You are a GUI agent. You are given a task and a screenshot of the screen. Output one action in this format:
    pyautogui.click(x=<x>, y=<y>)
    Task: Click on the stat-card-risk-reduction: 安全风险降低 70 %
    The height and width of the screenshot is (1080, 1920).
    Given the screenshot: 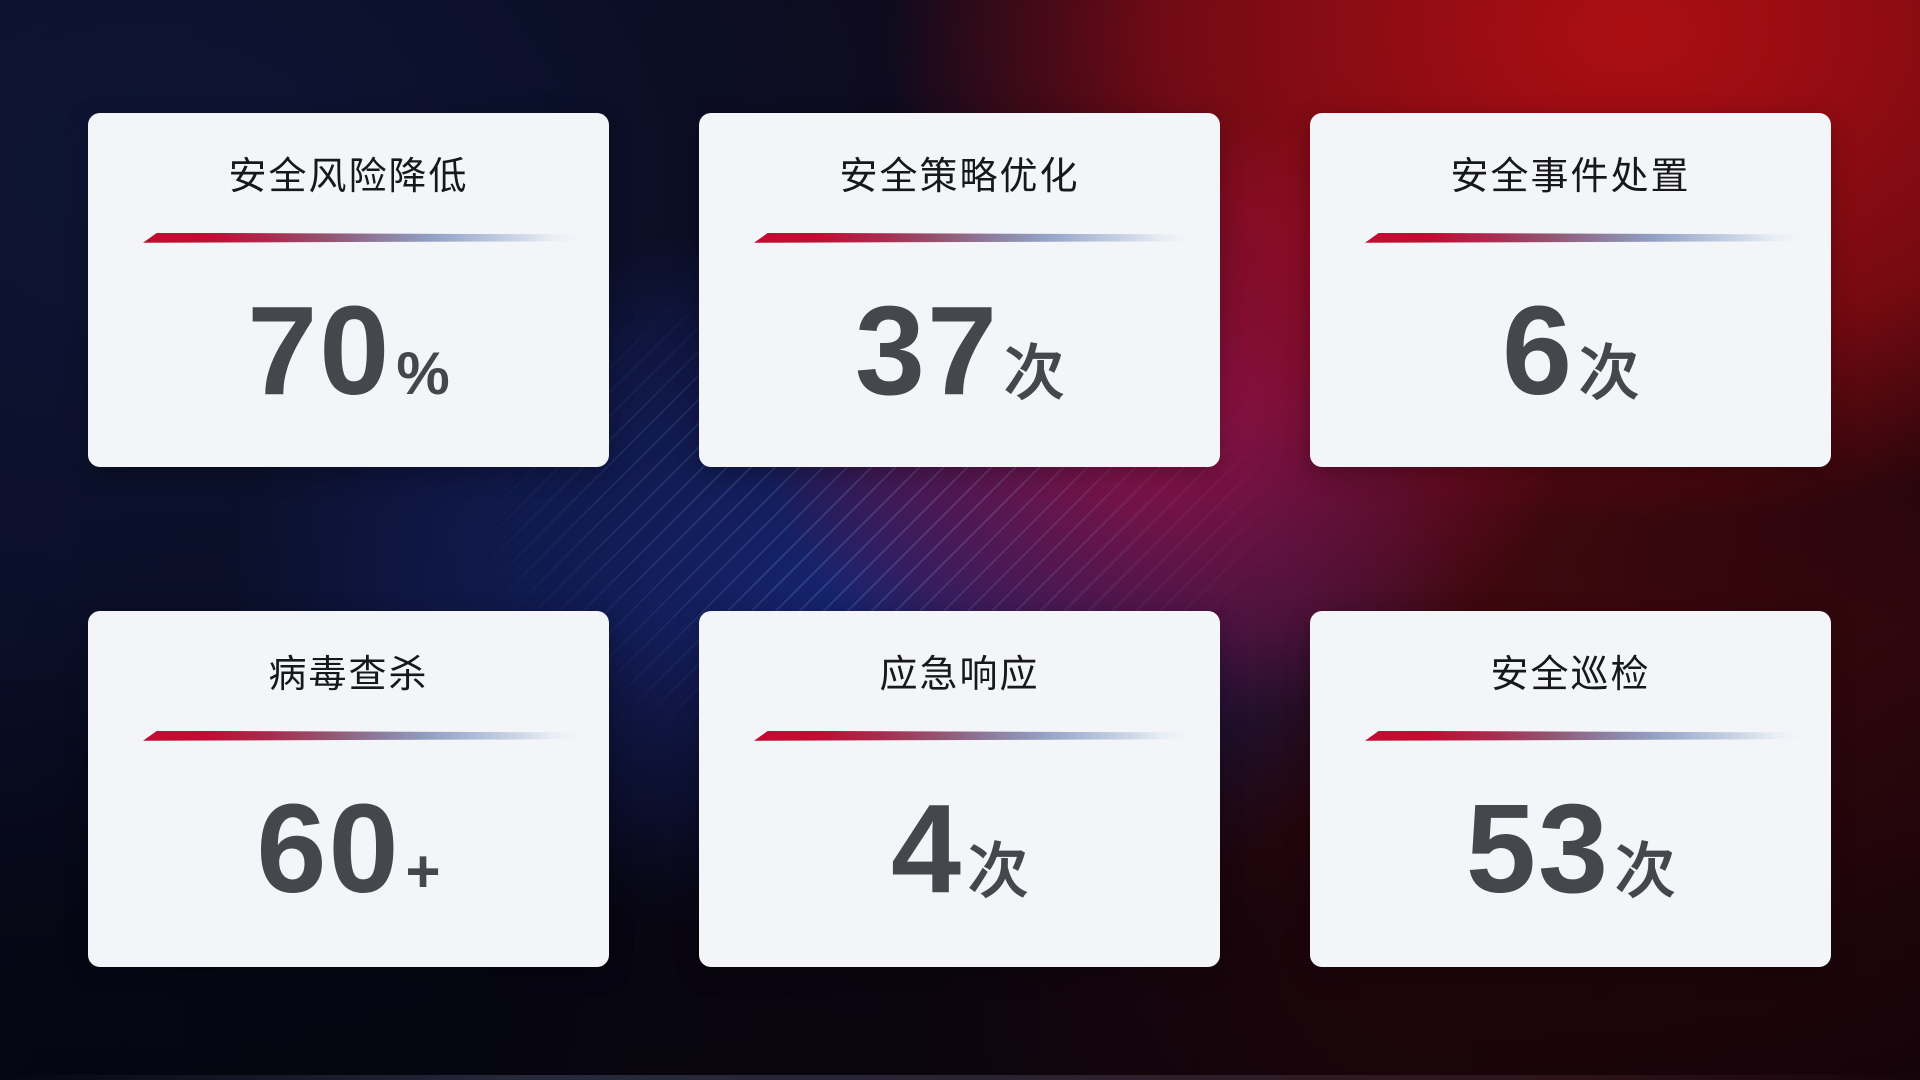 What is the action you would take?
    pyautogui.click(x=348, y=290)
    